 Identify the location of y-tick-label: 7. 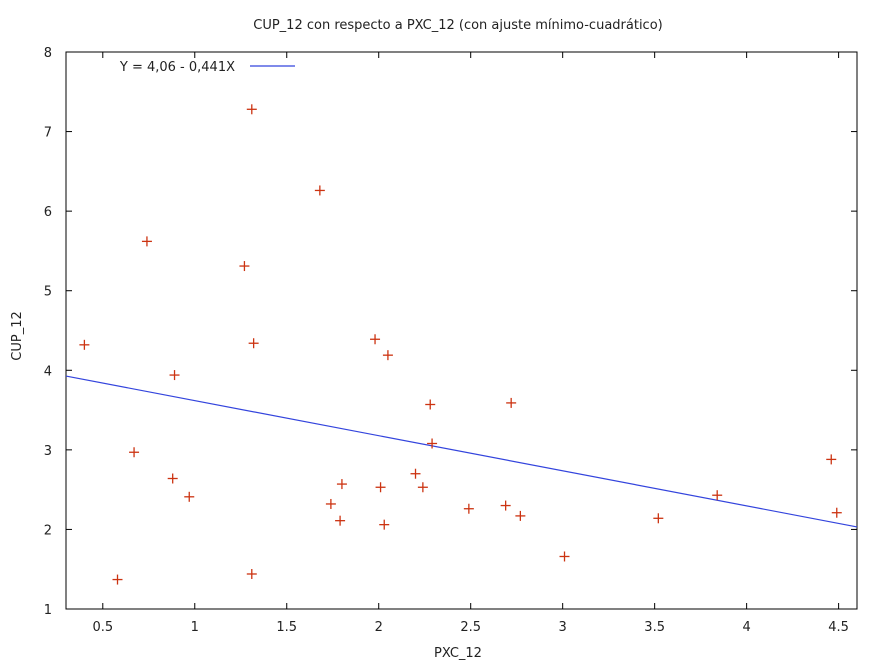
(48, 133).